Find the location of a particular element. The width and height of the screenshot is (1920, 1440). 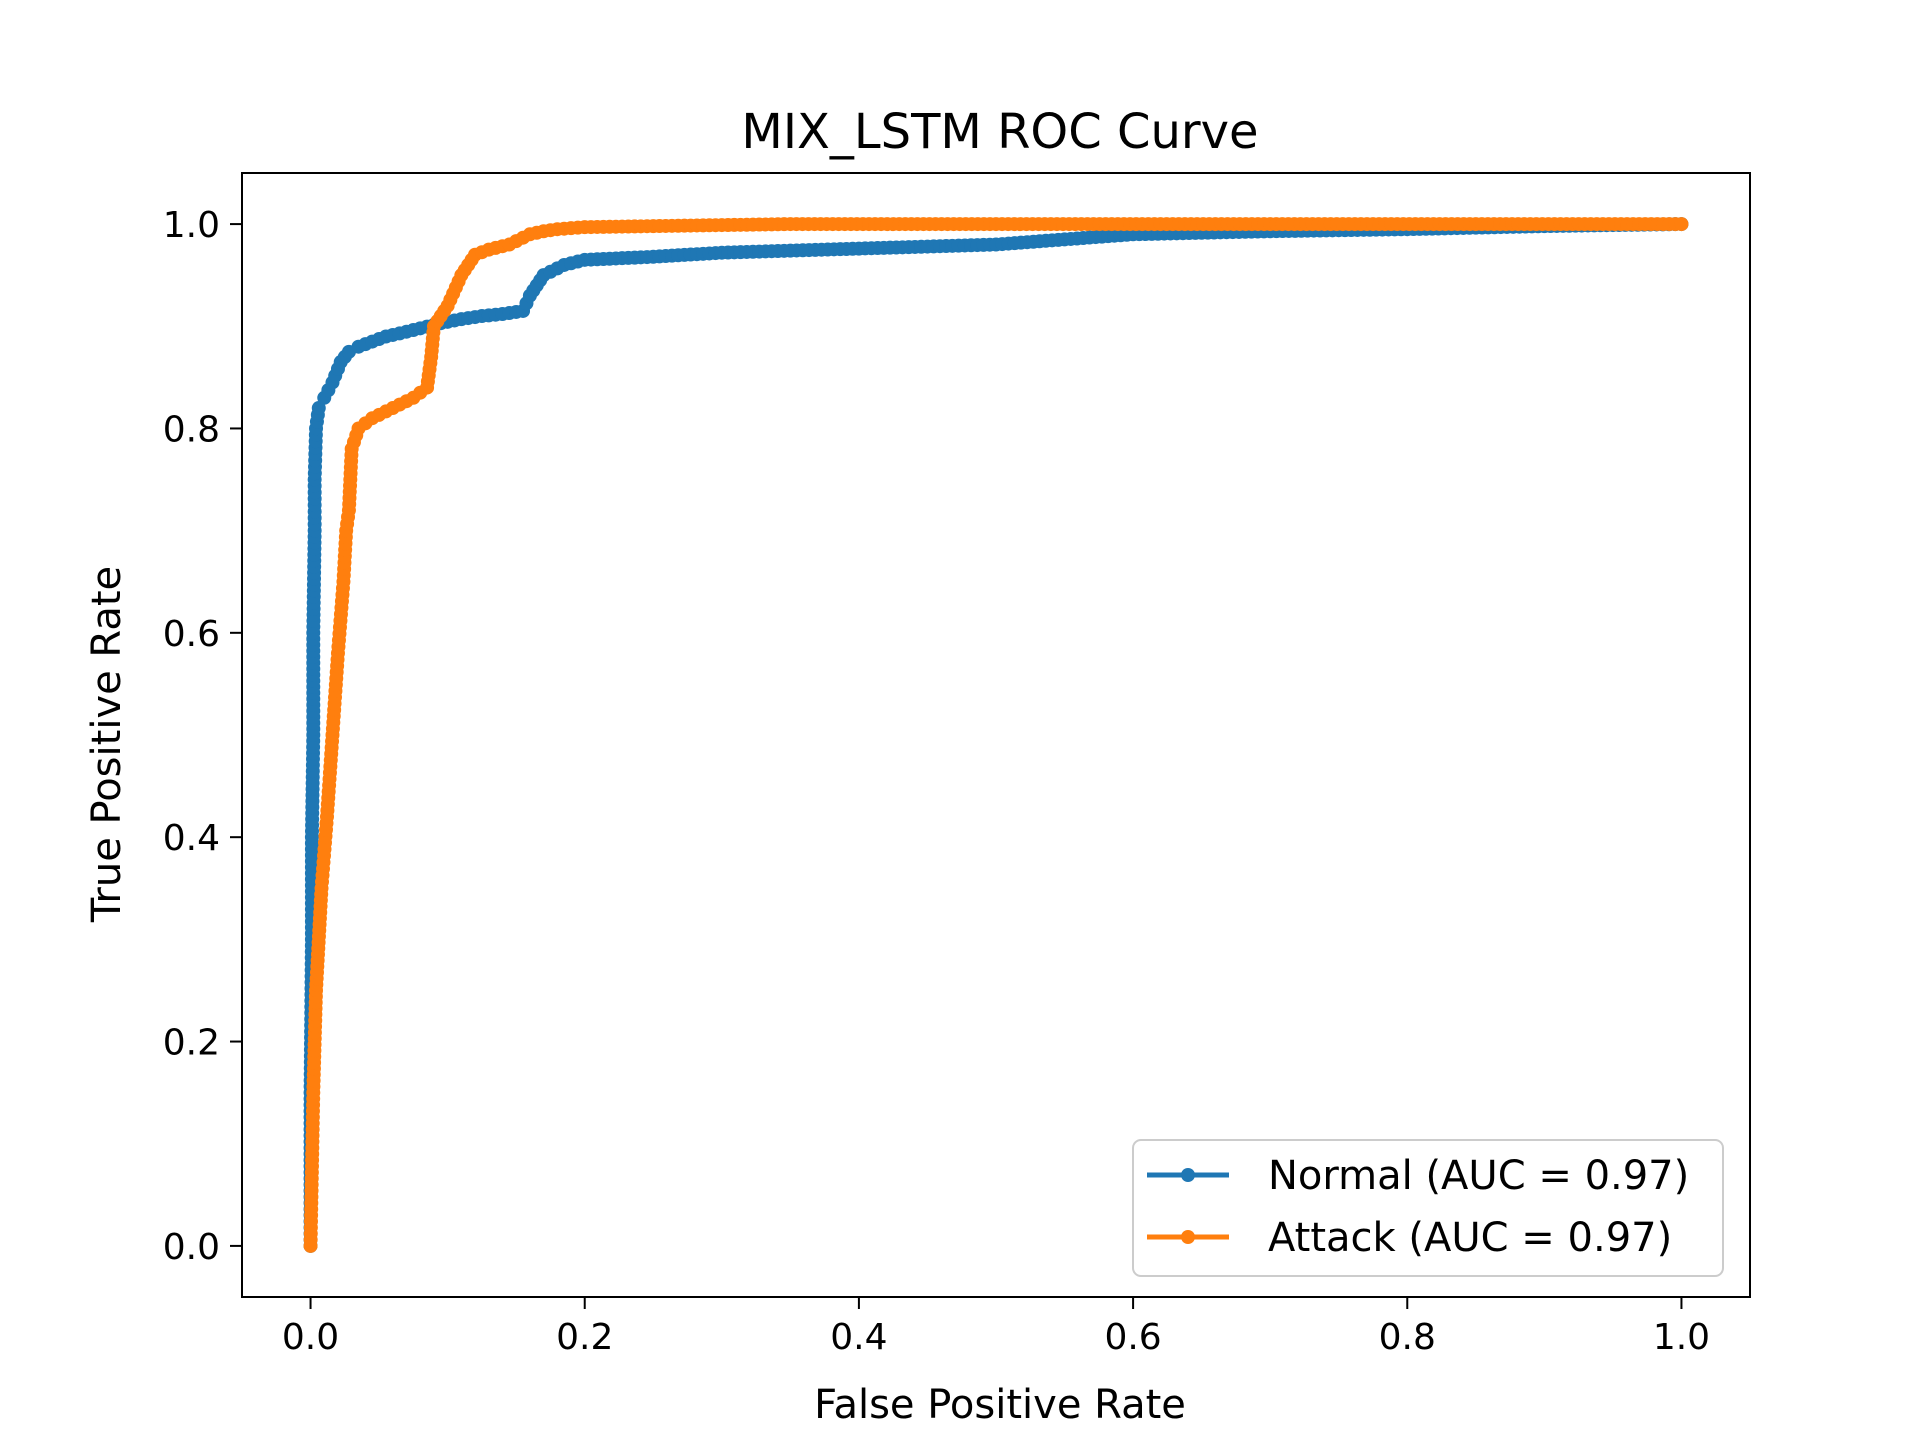

y-tick-label: 0.0 is located at coordinates (191, 1247).